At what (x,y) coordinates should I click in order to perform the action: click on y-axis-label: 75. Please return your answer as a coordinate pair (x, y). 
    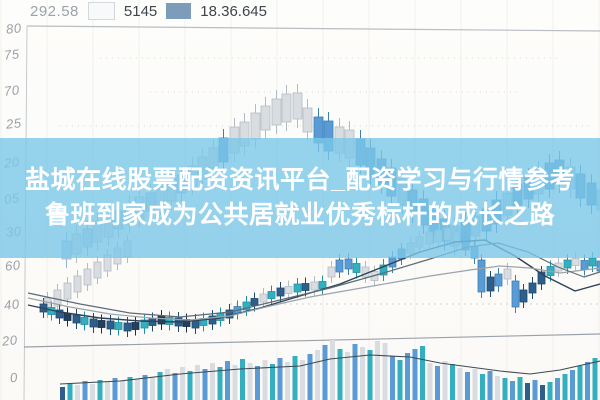
    Looking at the image, I should click on (12, 54).